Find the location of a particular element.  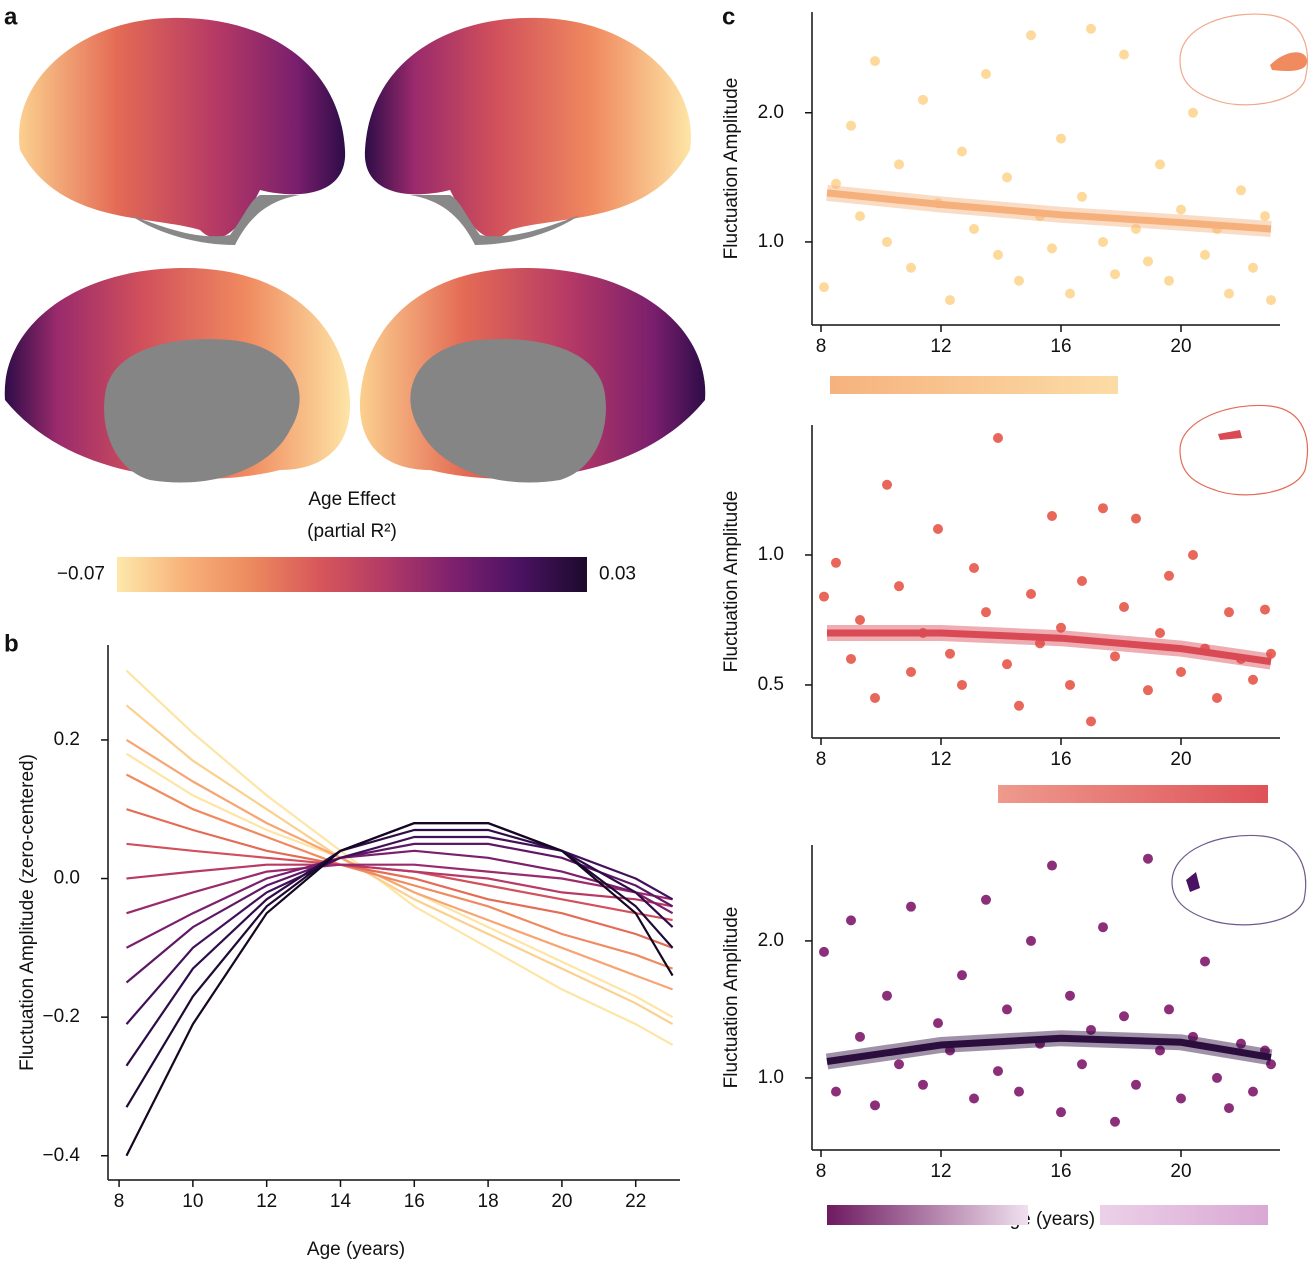

colorbar-tick-label: 0.03 is located at coordinates (617, 574).